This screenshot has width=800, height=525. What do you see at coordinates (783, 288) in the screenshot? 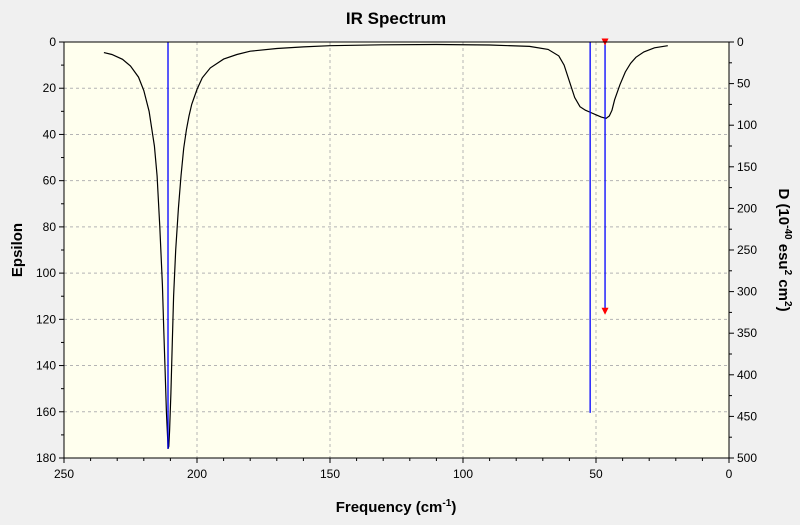
I see `y-right-label-space: cm` at bounding box center [783, 288].